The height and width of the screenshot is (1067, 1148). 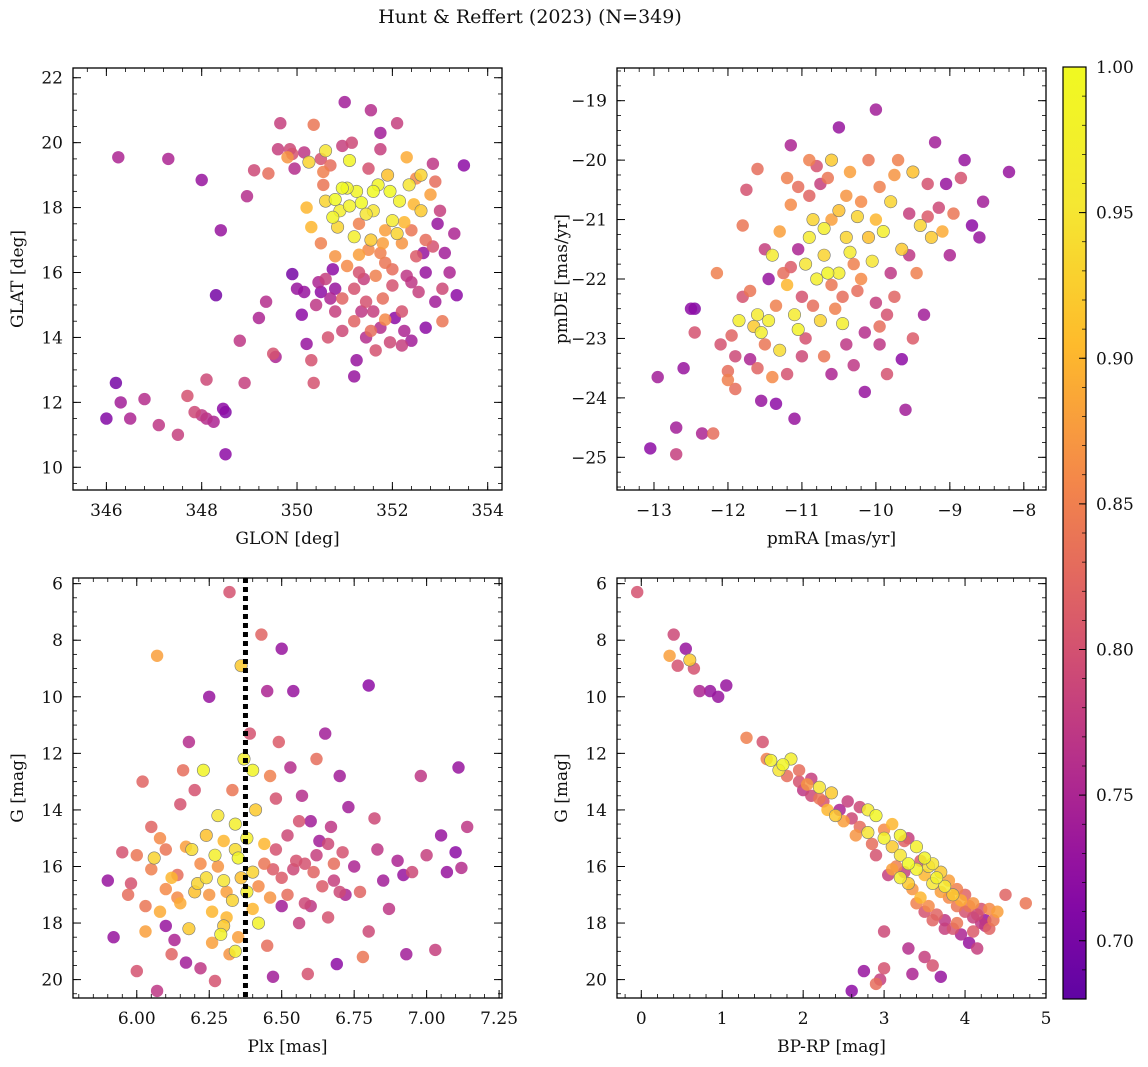 What do you see at coordinates (1115, 651) in the screenshot?
I see `colorbar-tick-label: 0.80` at bounding box center [1115, 651].